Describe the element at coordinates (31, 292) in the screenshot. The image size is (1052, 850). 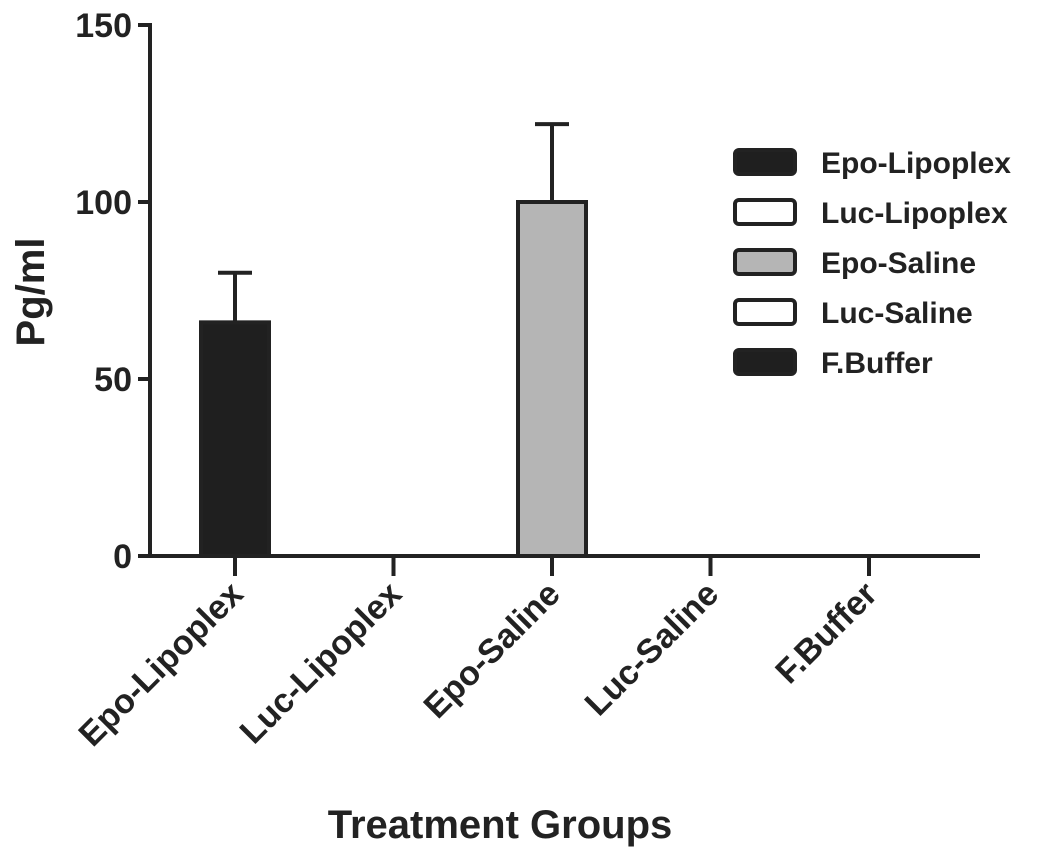
I see `y-axis-title: Pg/ml` at that location.